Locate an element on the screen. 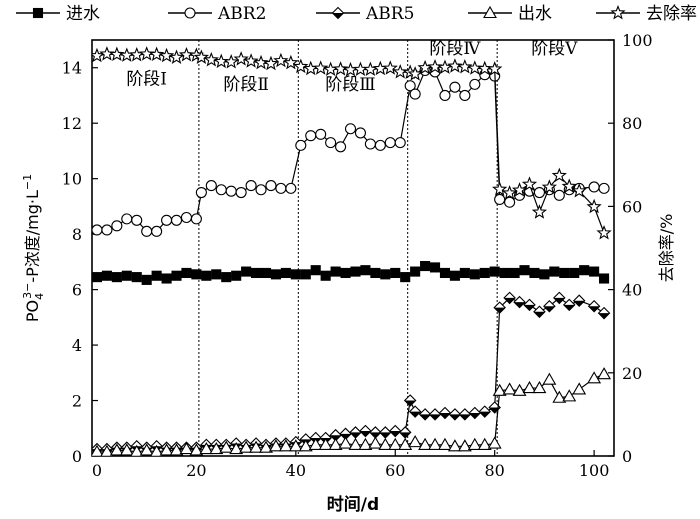 Image resolution: width=700 pixels, height=519 pixels. x-tick-label: 100 is located at coordinates (594, 470).